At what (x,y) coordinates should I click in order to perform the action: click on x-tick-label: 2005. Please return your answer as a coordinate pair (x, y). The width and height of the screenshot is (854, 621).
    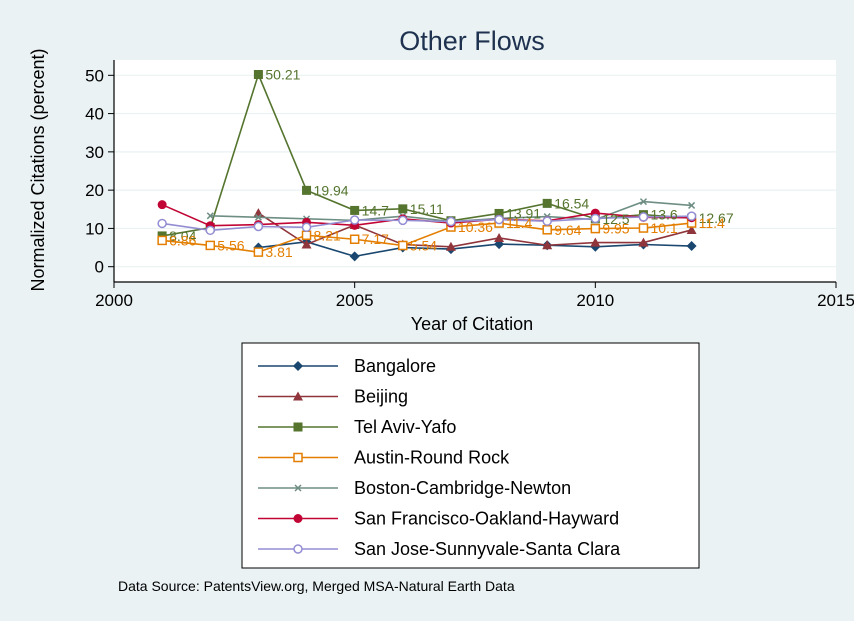
    Looking at the image, I should click on (355, 300).